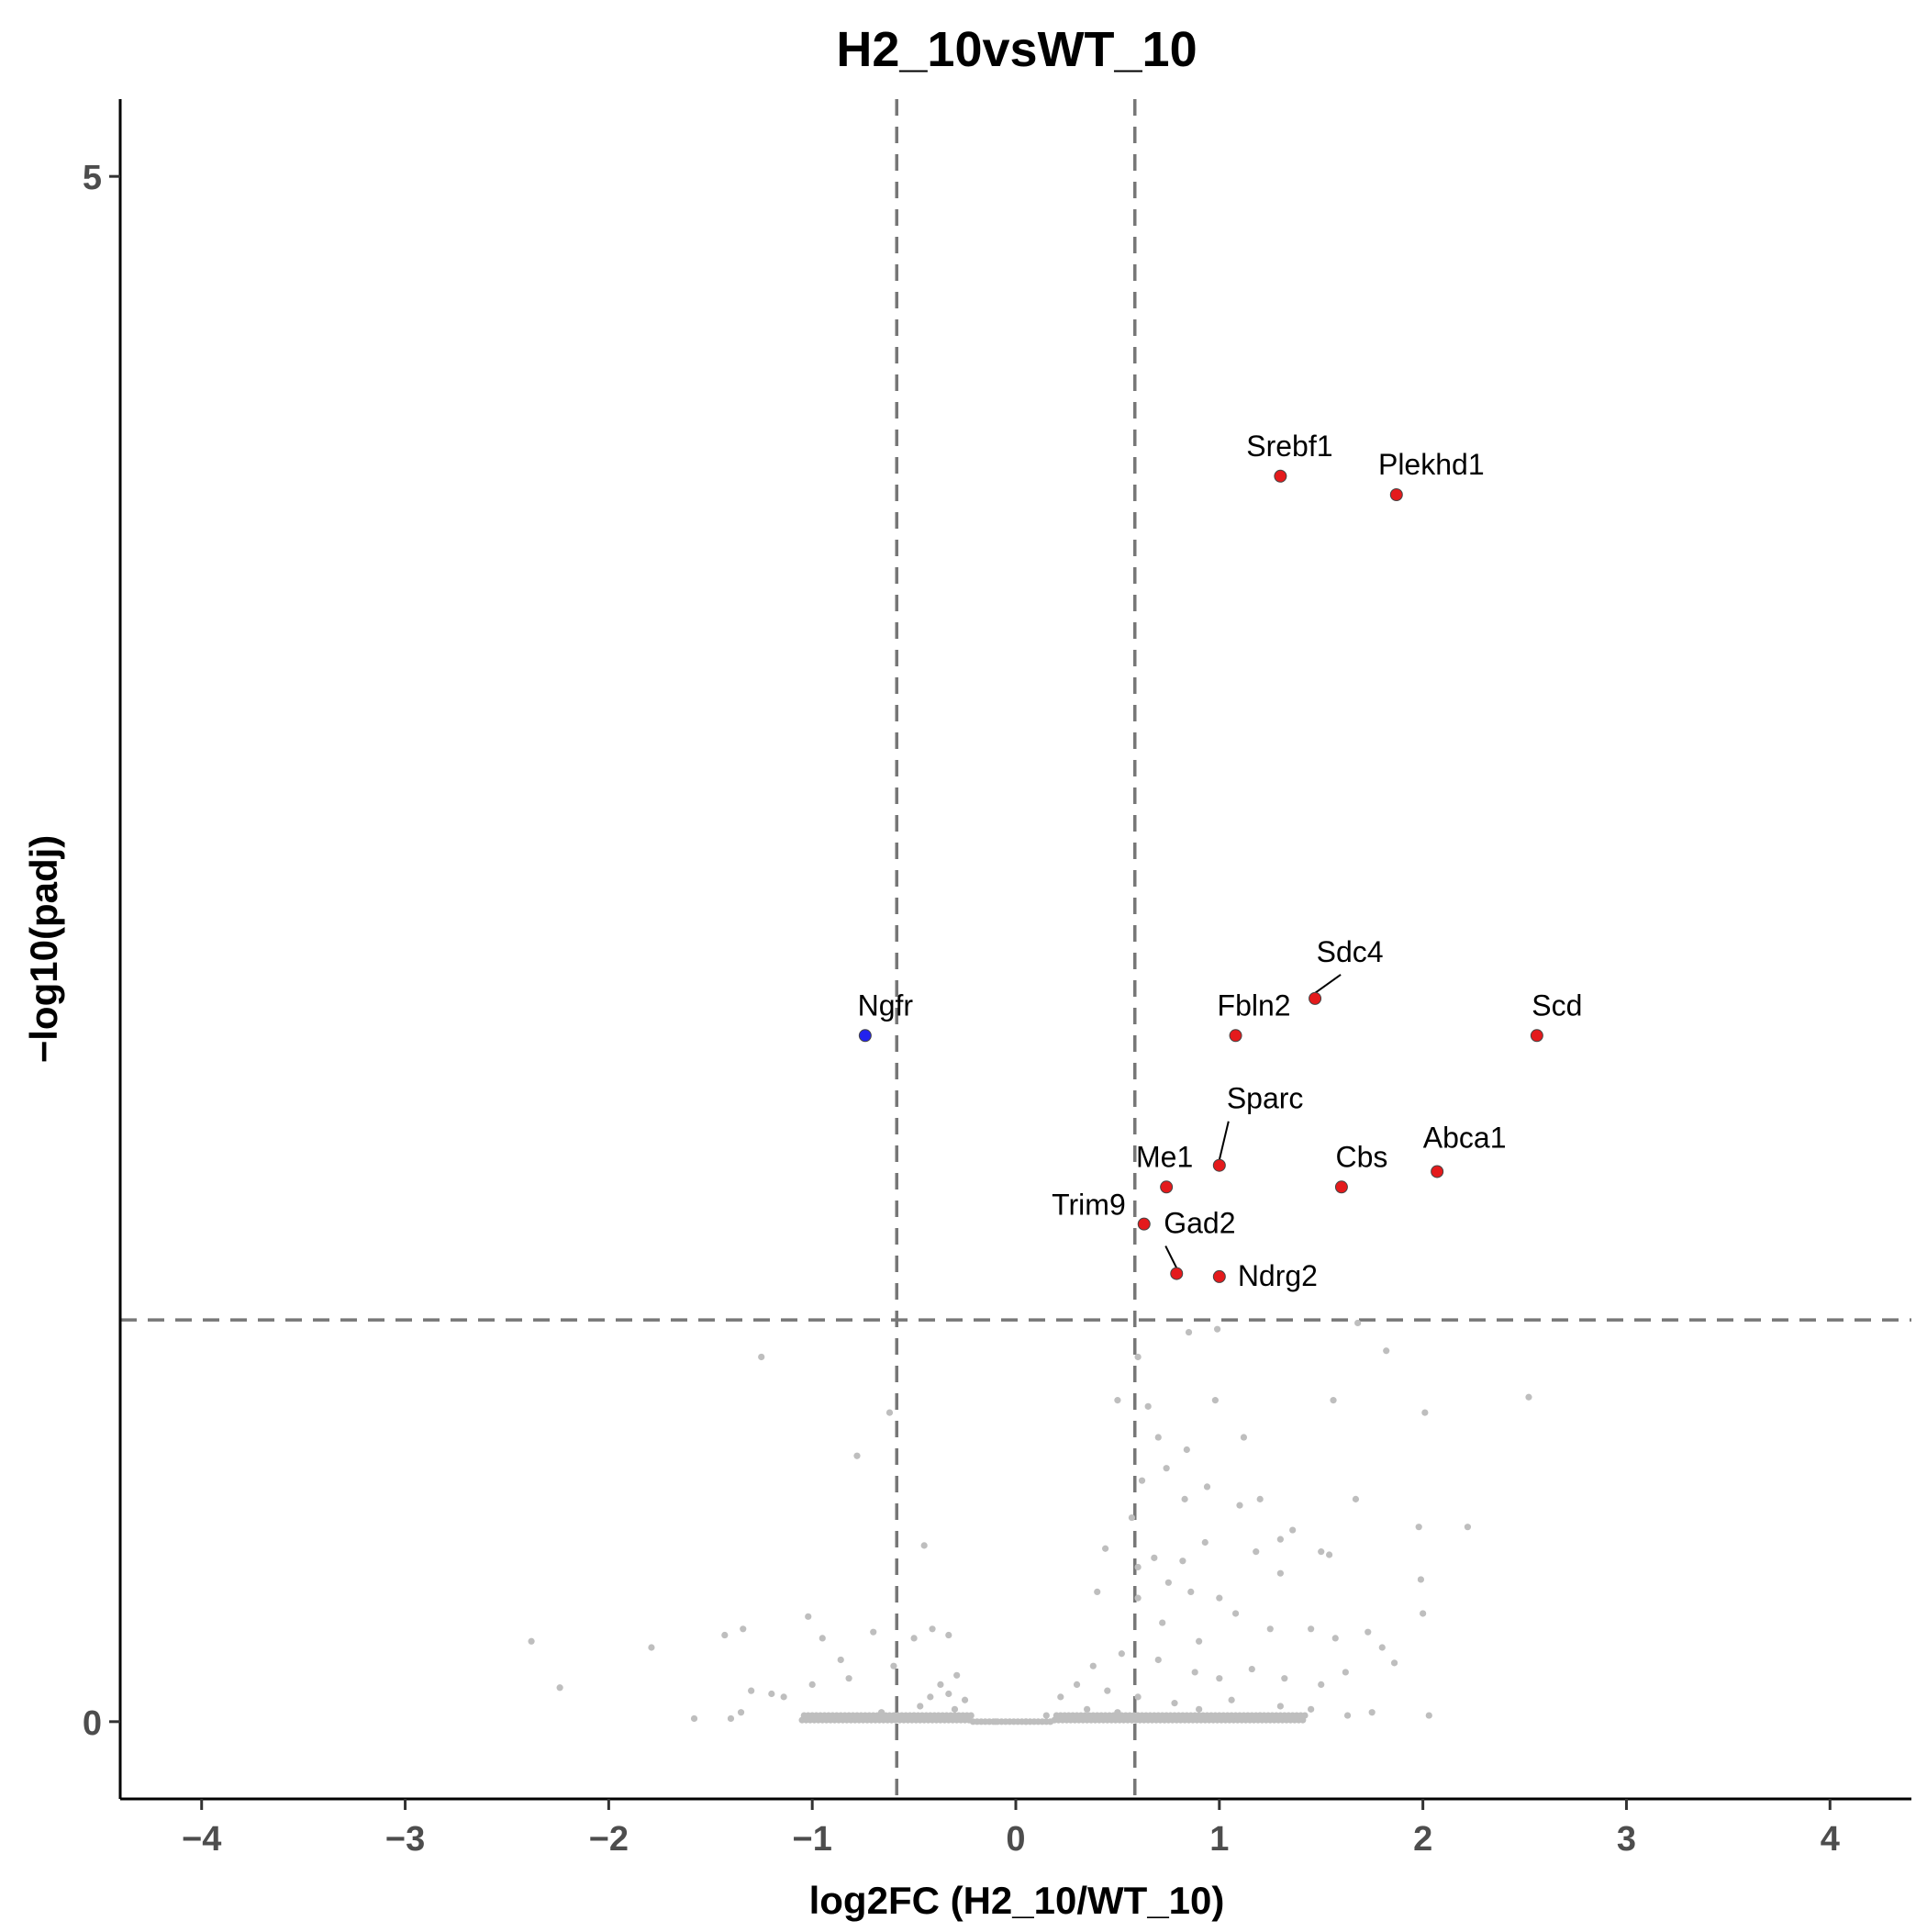 The image size is (1927, 1932). What do you see at coordinates (1289, 446) in the screenshot?
I see `gene-label-srebf1: Srebf1` at bounding box center [1289, 446].